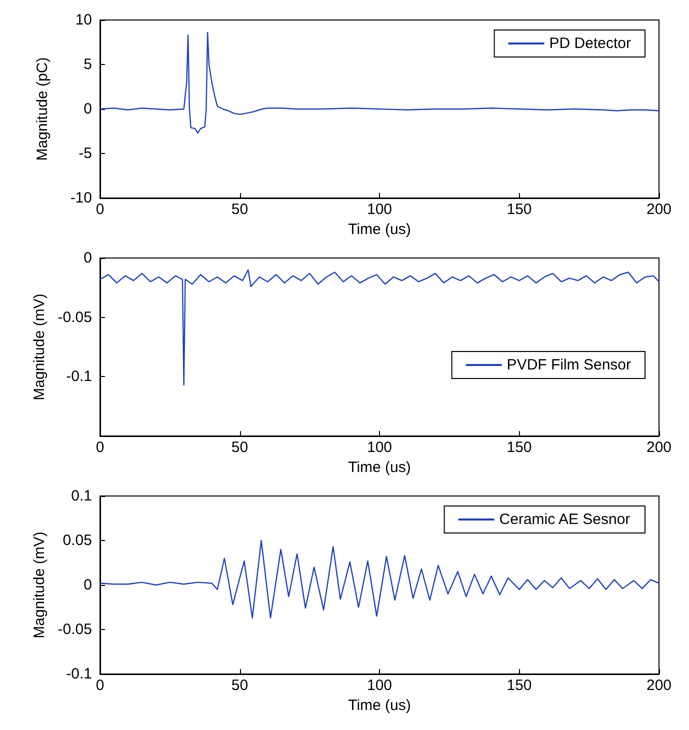 Image resolution: width=689 pixels, height=730 pixels. I want to click on y-tick-label: 0.1, so click(81, 496).